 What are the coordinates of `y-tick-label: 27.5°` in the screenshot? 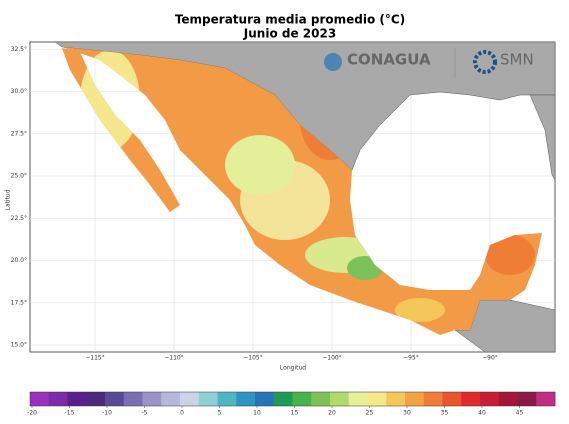 It's located at (19, 133).